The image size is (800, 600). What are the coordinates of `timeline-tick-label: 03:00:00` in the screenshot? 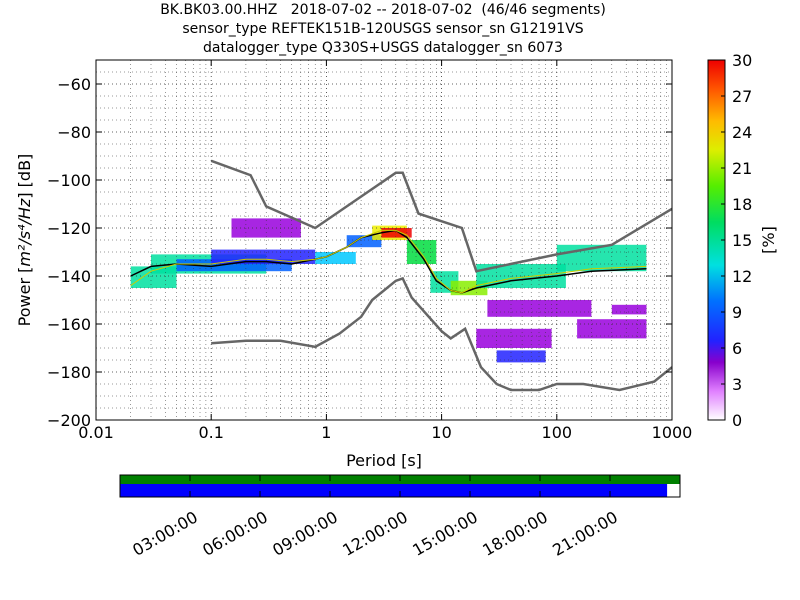 It's located at (165, 533).